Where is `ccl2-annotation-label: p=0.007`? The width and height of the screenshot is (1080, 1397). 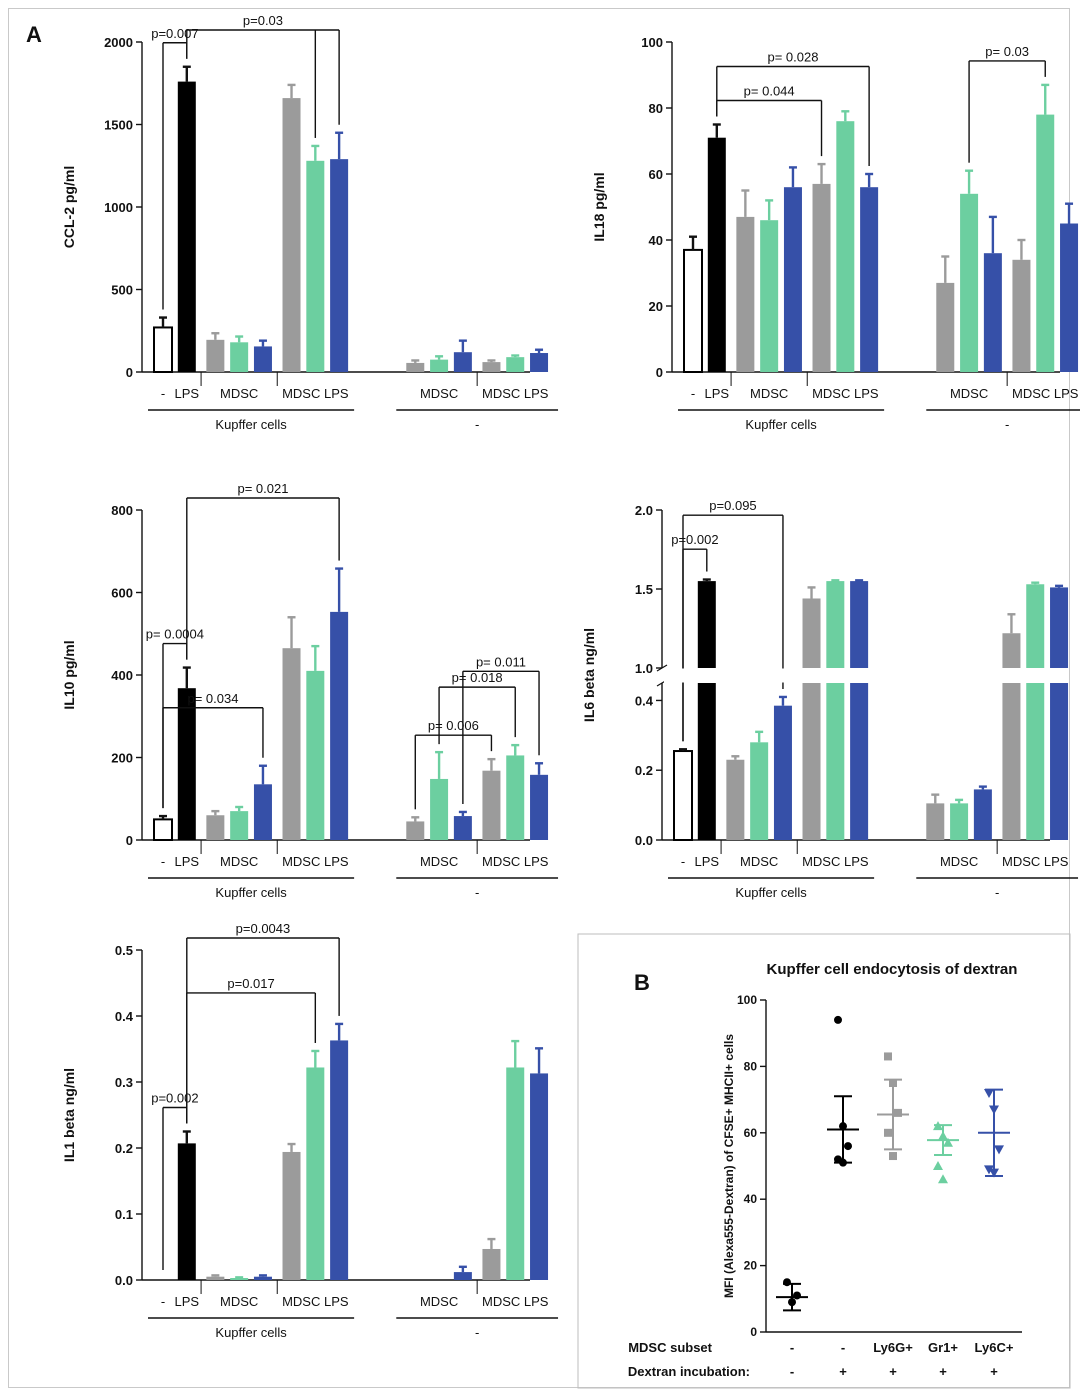 ccl2-annotation-label: p=0.007 is located at coordinates (174, 33).